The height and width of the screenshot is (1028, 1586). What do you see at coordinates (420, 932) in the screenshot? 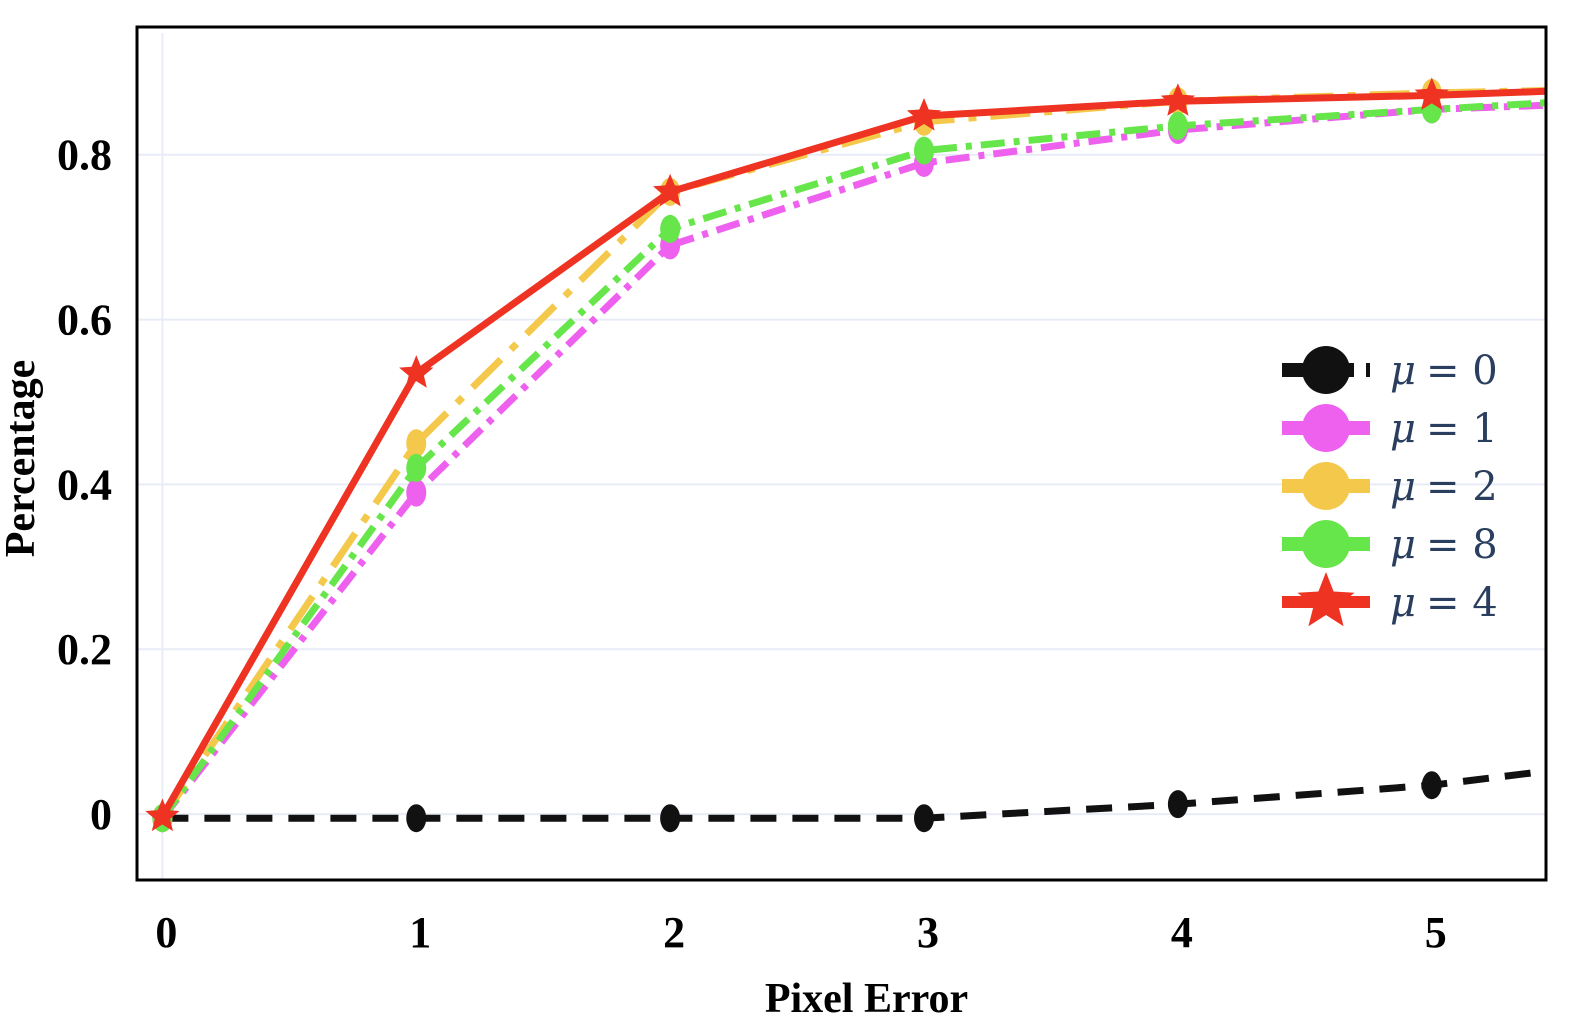
I see `x-tick-label: 1` at bounding box center [420, 932].